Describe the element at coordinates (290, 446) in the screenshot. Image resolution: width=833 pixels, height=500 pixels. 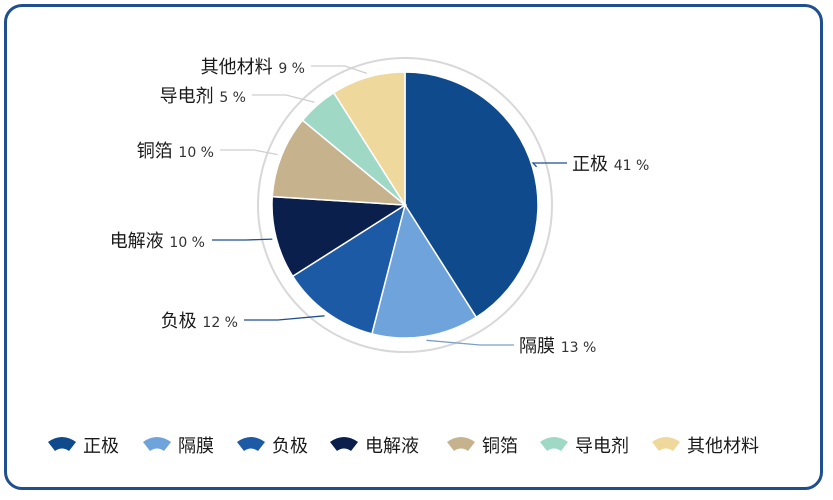
I see `legend-label-3: 负极` at that location.